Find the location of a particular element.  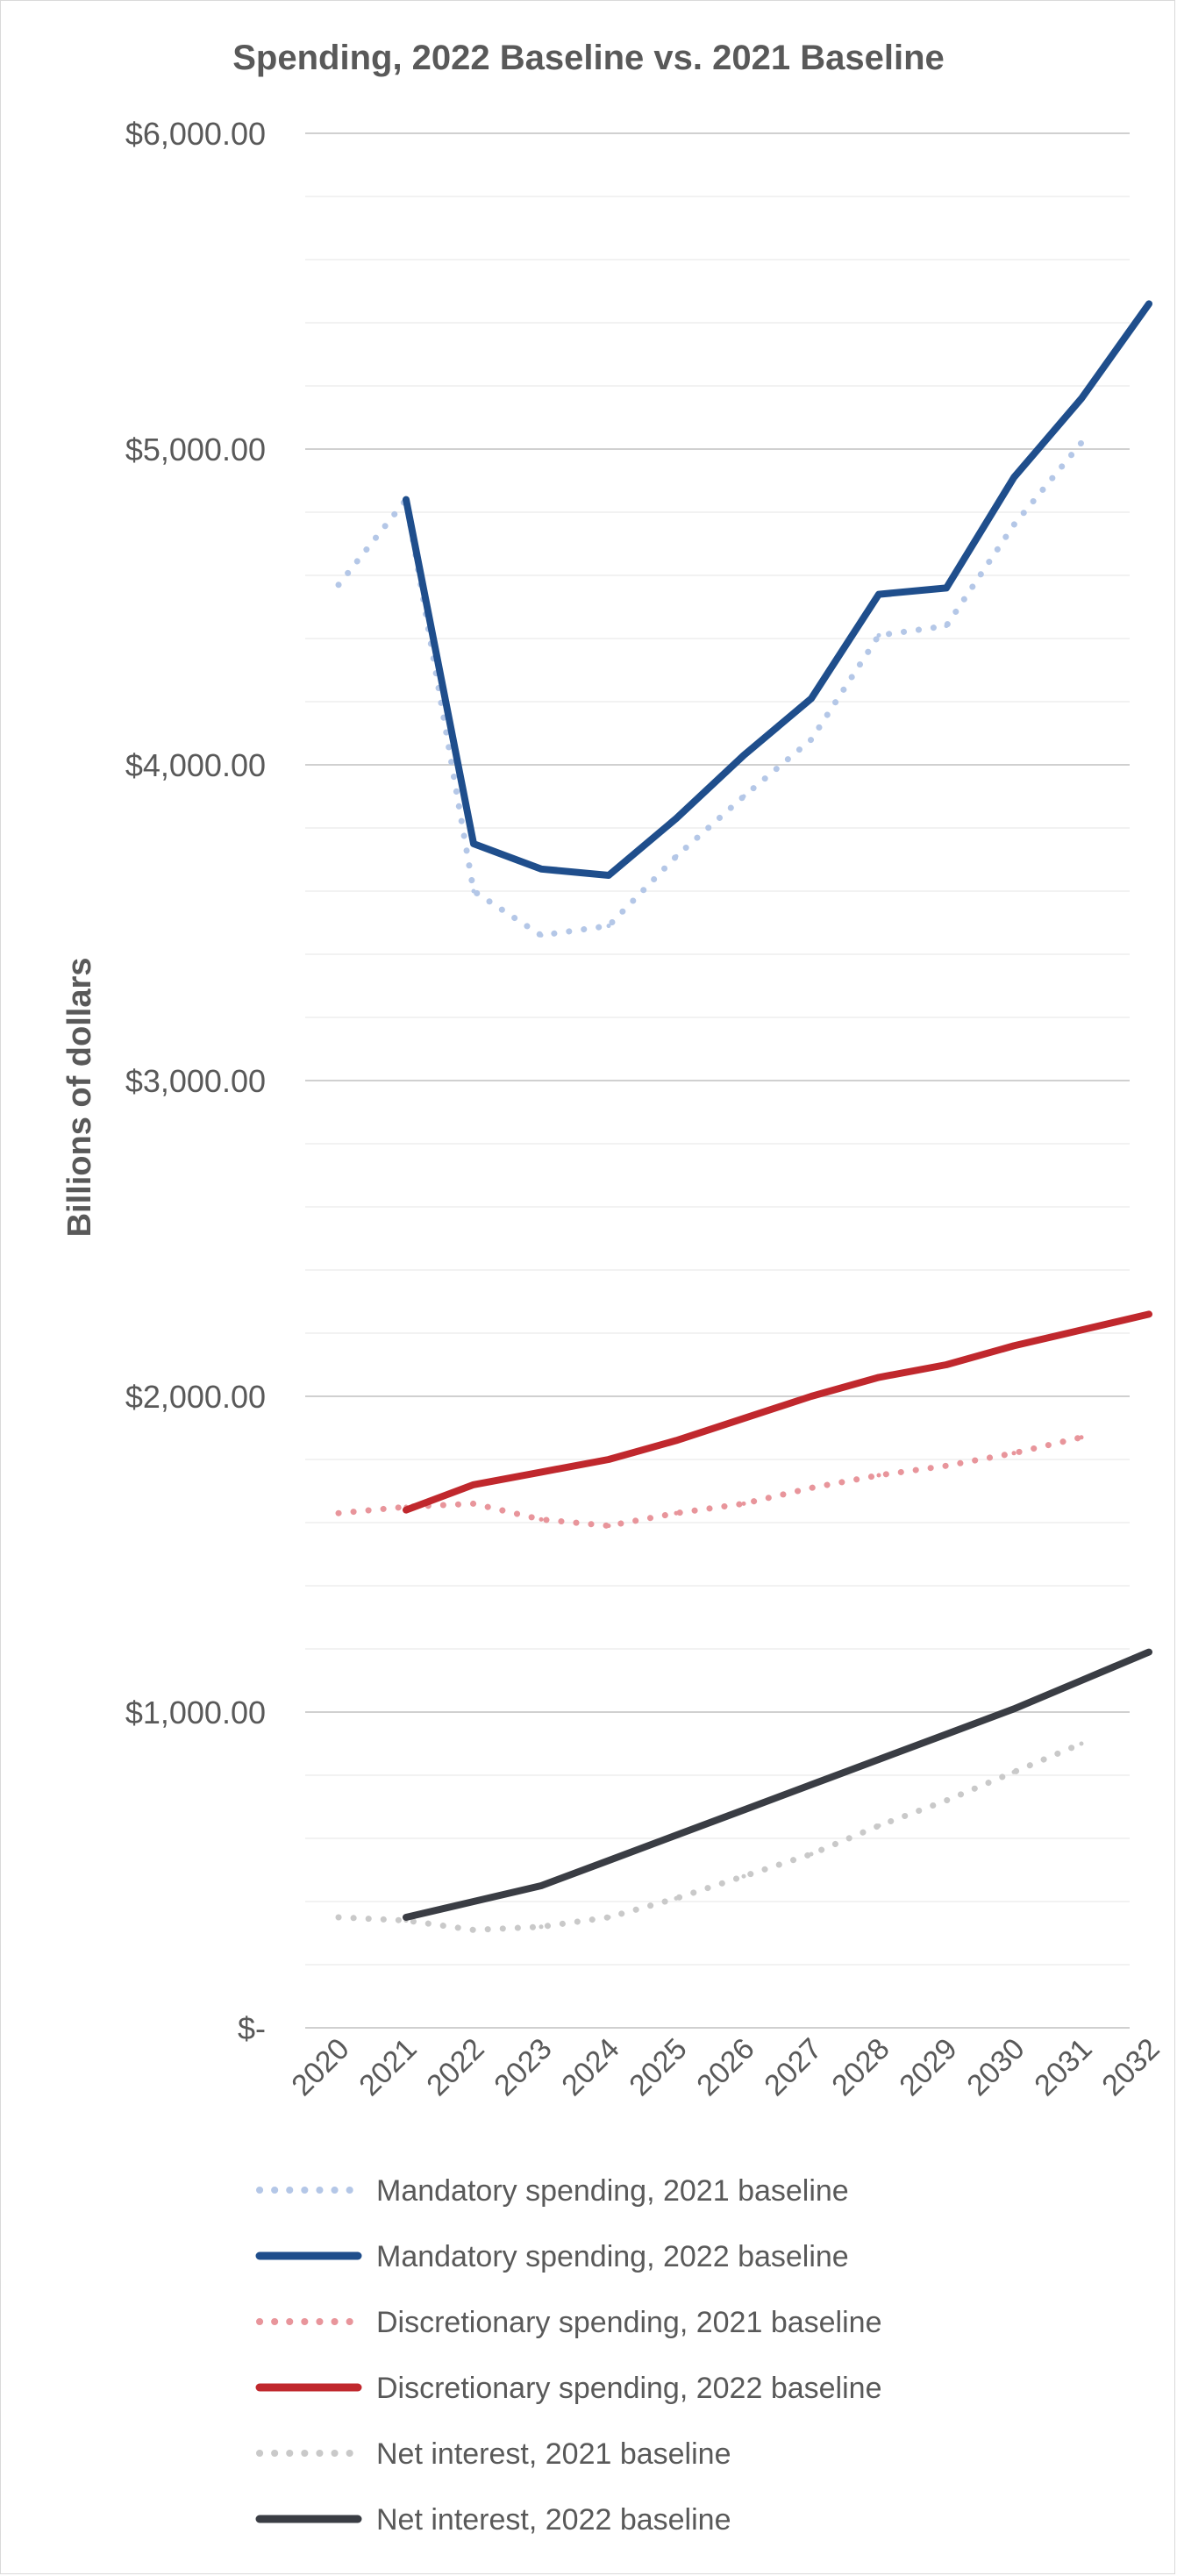

legend-item: Mandatory spending, 2022 baseline is located at coordinates (552, 2257).